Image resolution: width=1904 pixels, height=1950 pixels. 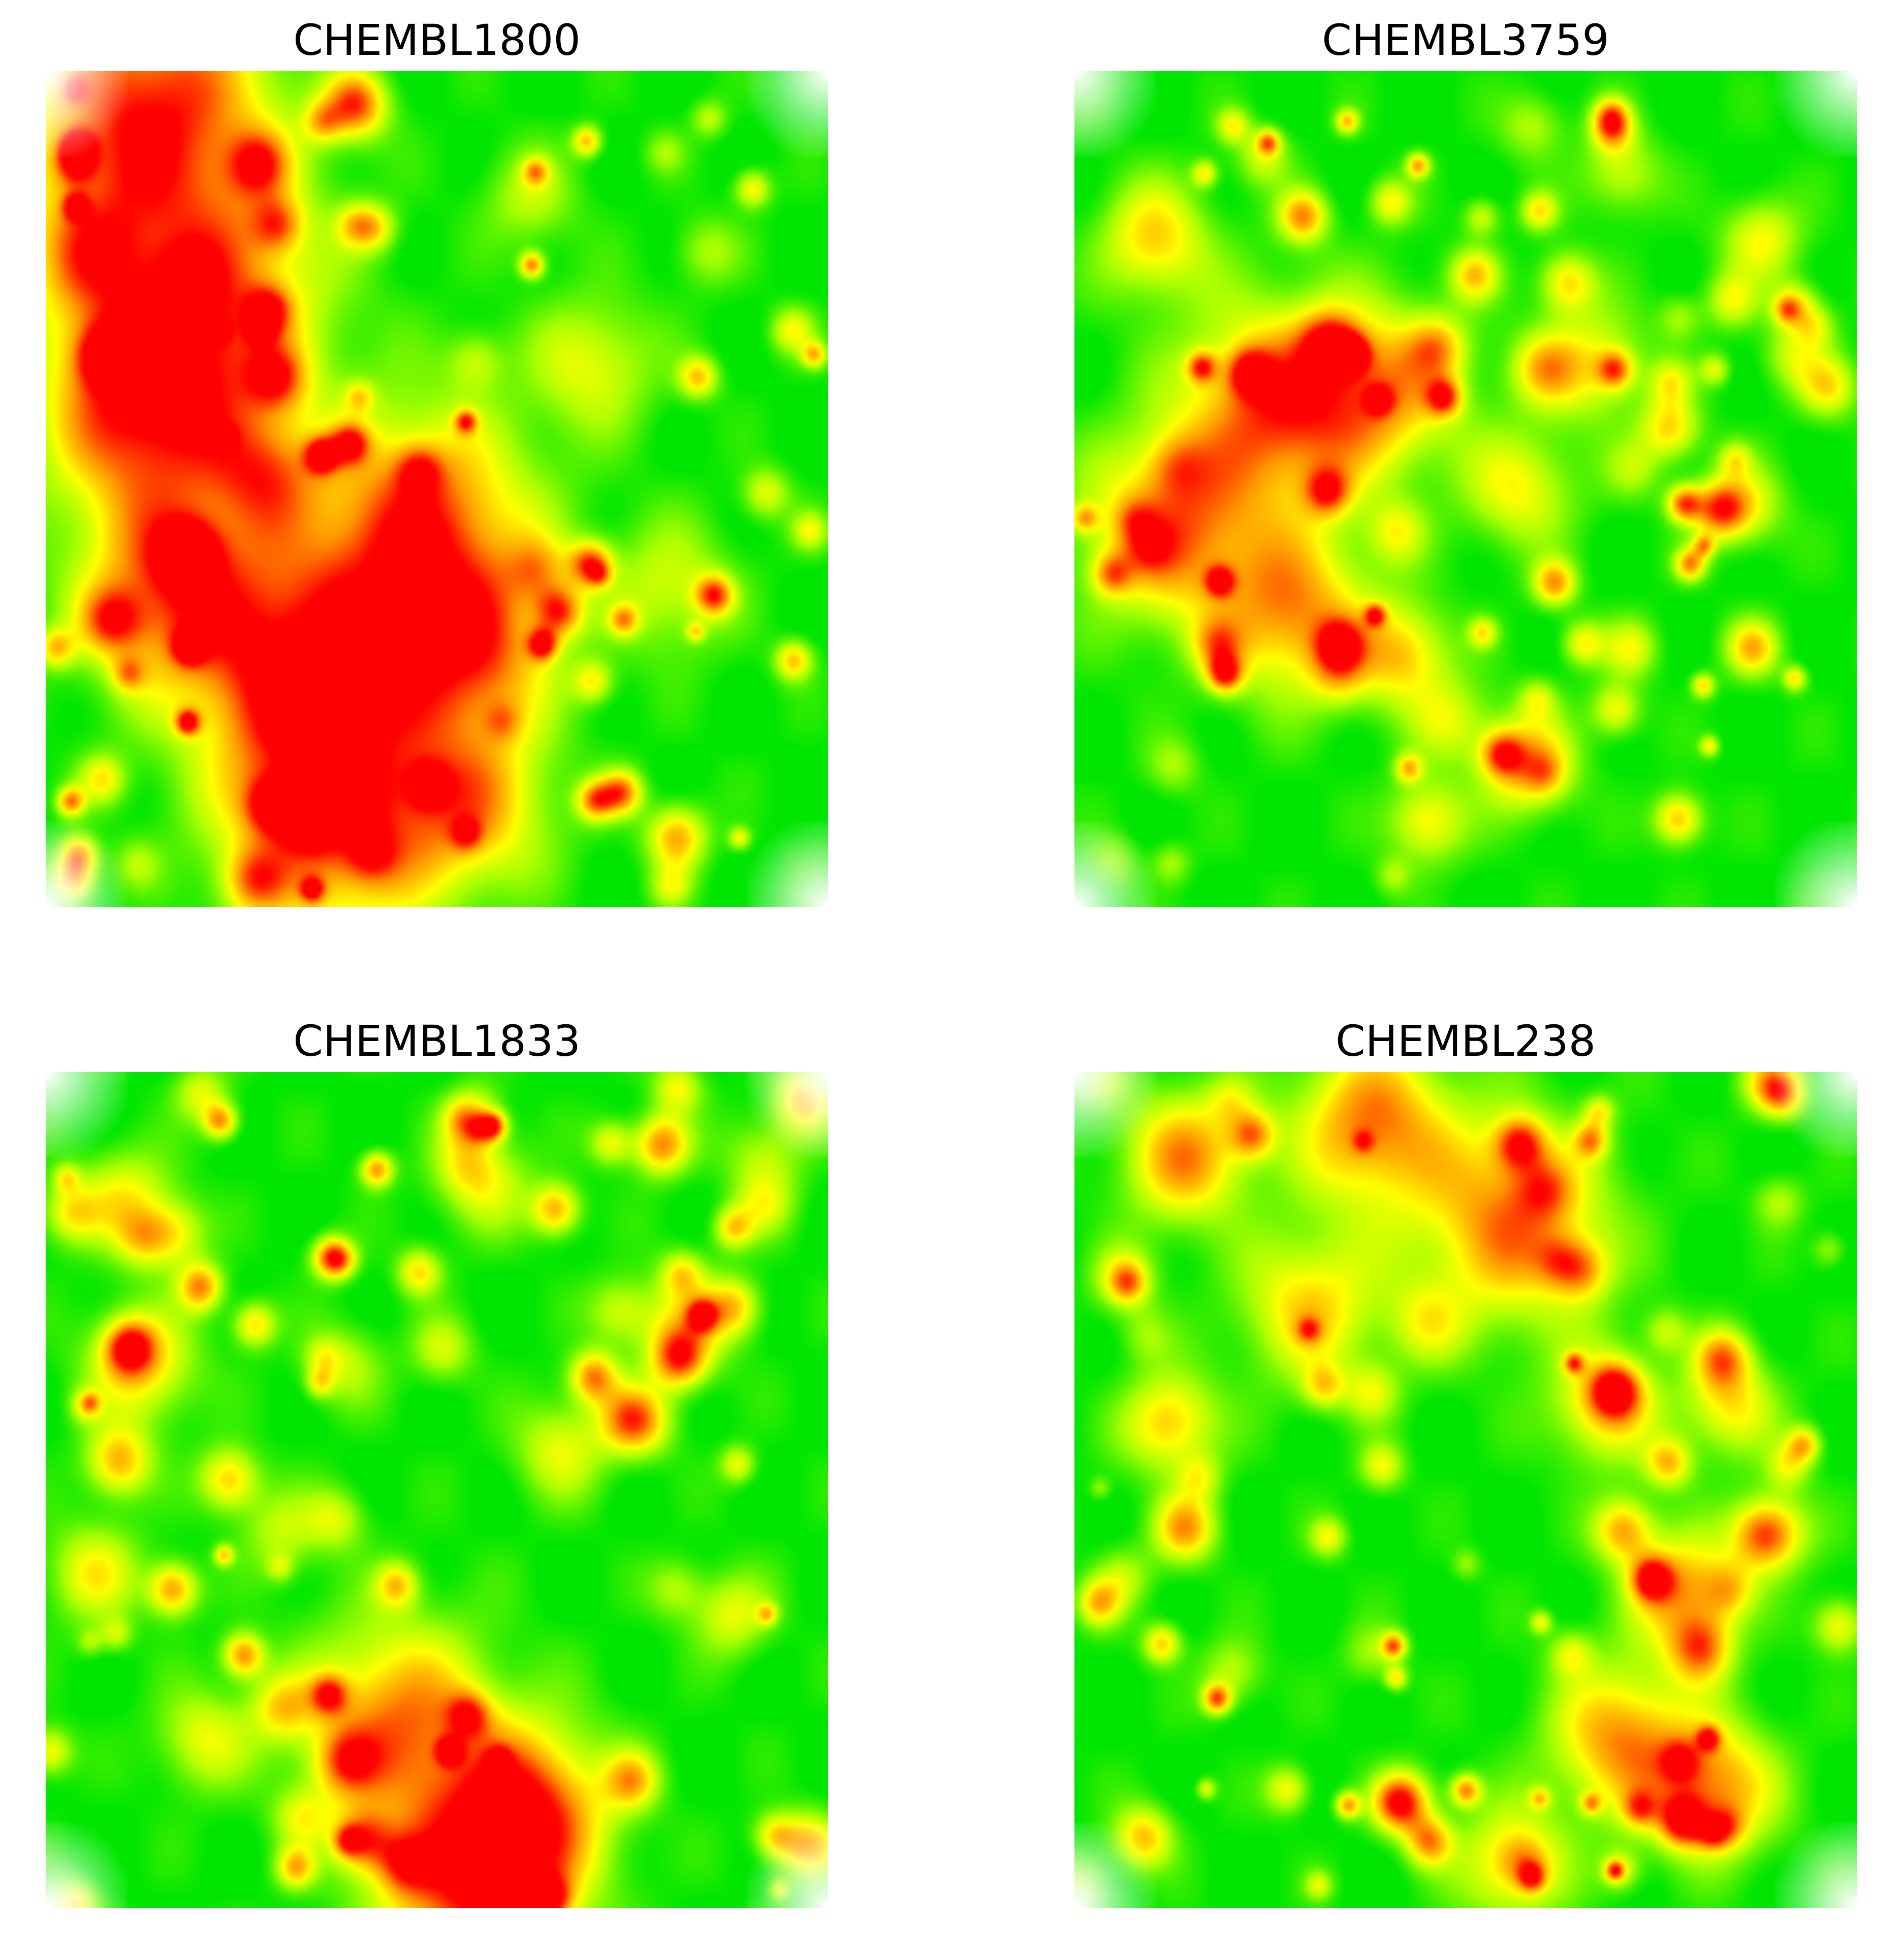 I want to click on panel-title: CHEMBL238, so click(x=1465, y=1041).